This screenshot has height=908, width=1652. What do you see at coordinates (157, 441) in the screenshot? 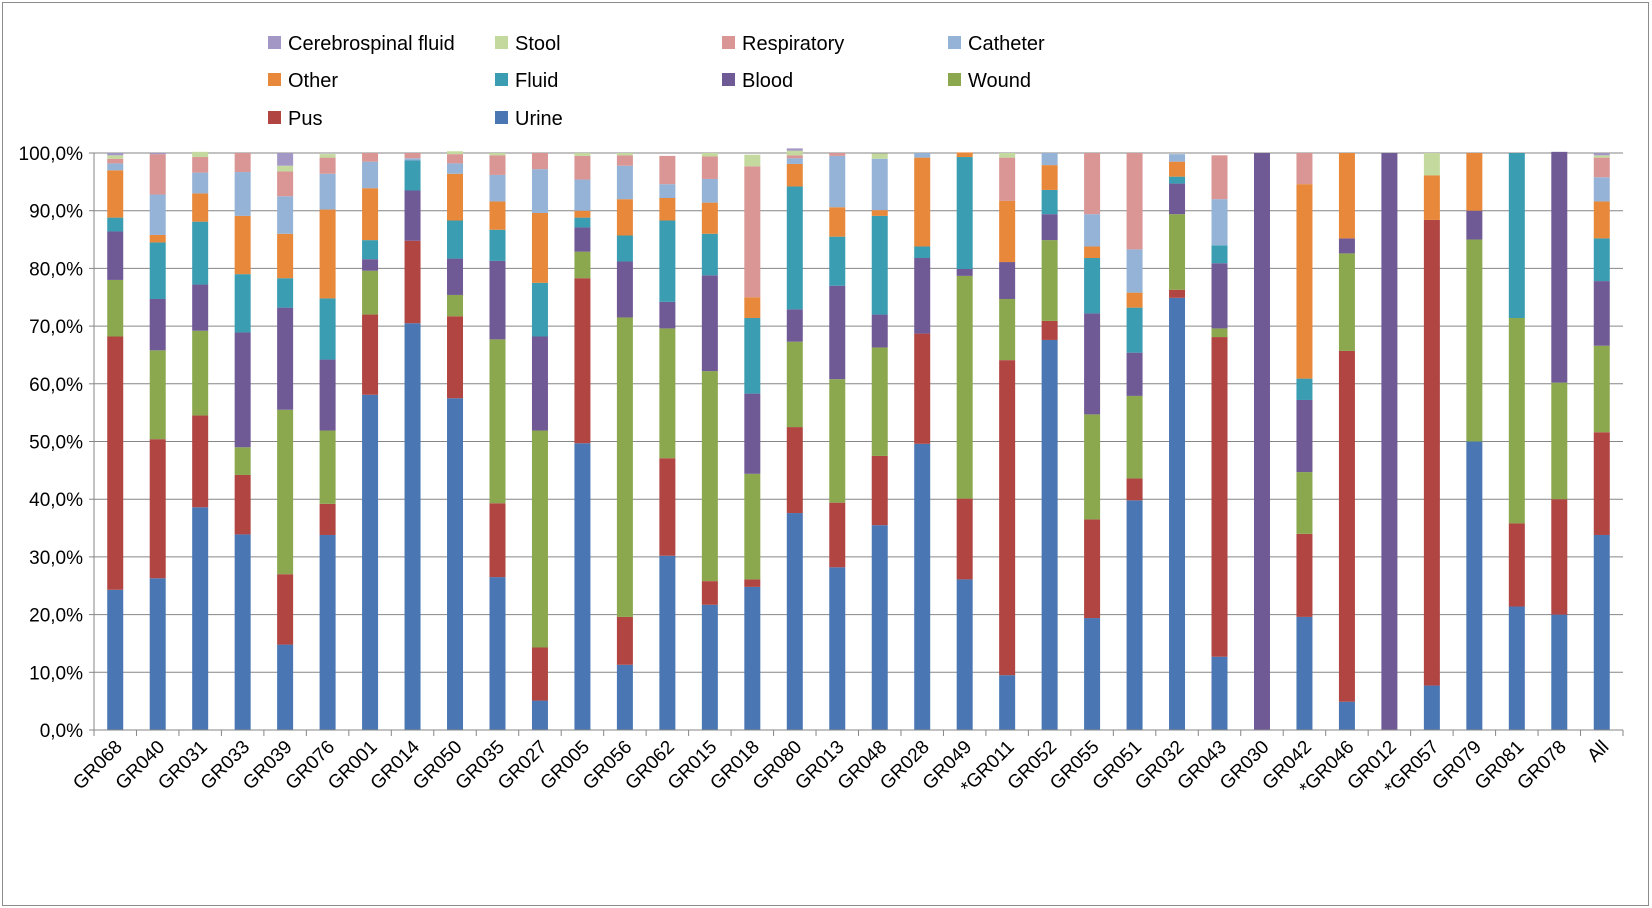
I see `bar-stack-gr040` at bounding box center [157, 441].